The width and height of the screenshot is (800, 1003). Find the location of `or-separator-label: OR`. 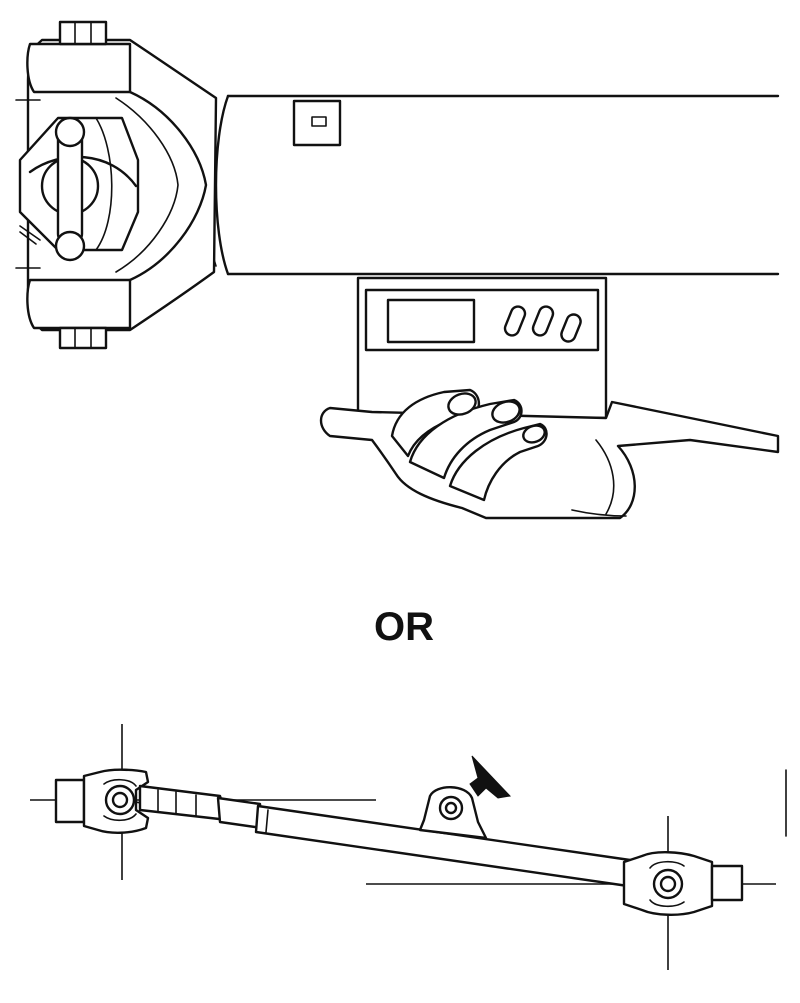

or-separator-label: OR is located at coordinates (404, 627).